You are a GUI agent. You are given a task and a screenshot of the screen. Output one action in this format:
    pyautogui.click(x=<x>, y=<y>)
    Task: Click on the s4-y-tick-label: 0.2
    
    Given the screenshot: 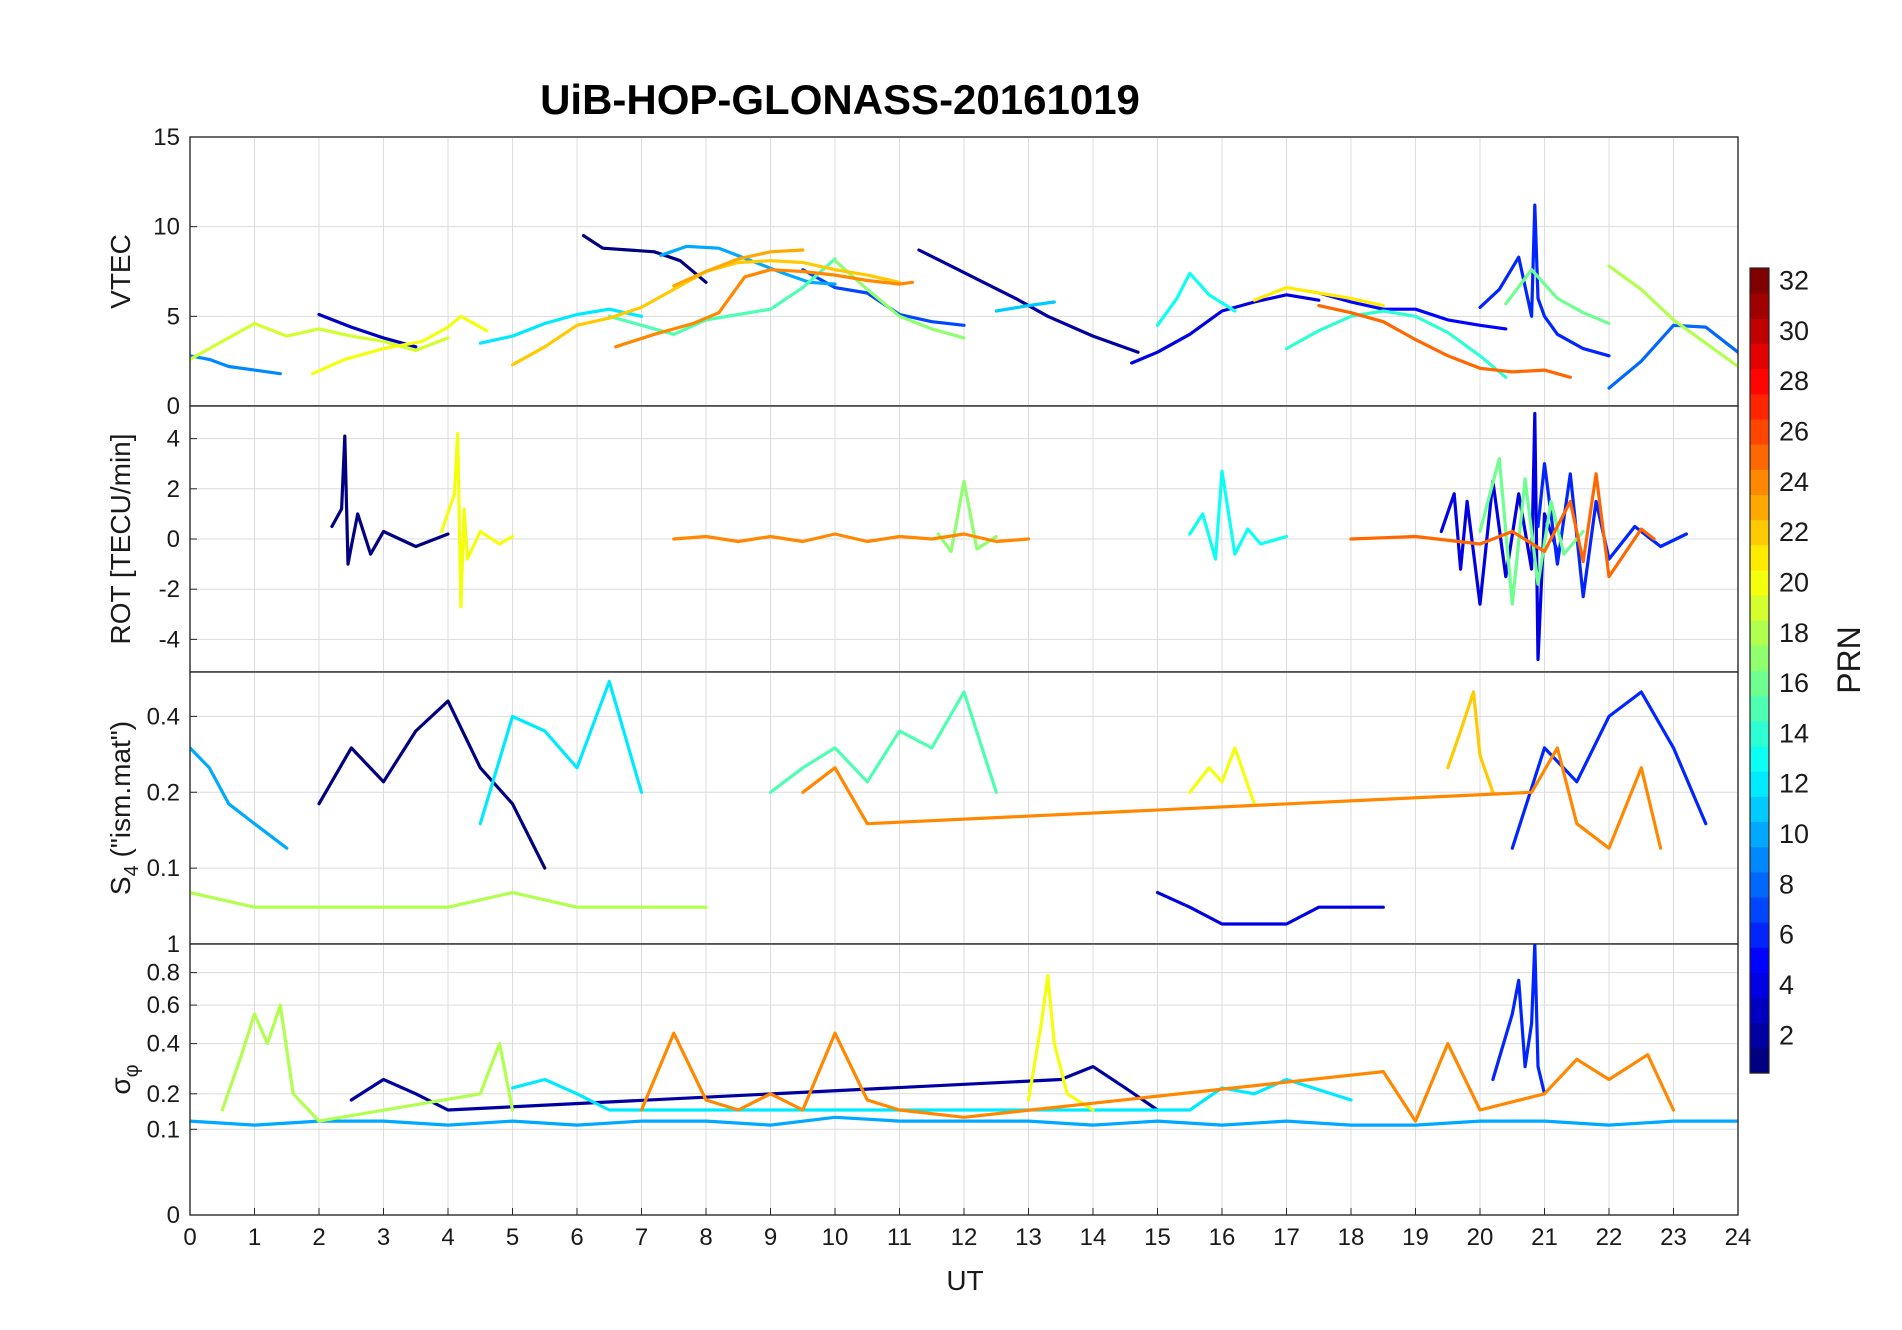 What is the action you would take?
    pyautogui.click(x=163, y=792)
    